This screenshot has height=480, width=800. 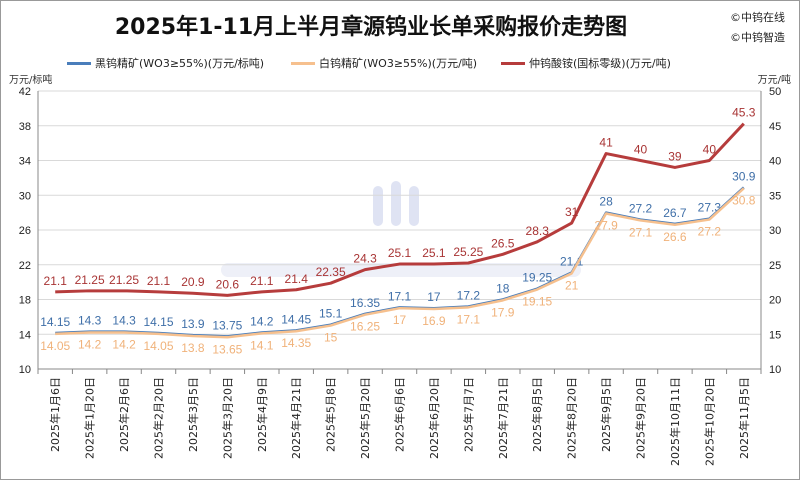 I want to click on data-label: 28.3, so click(x=538, y=231).